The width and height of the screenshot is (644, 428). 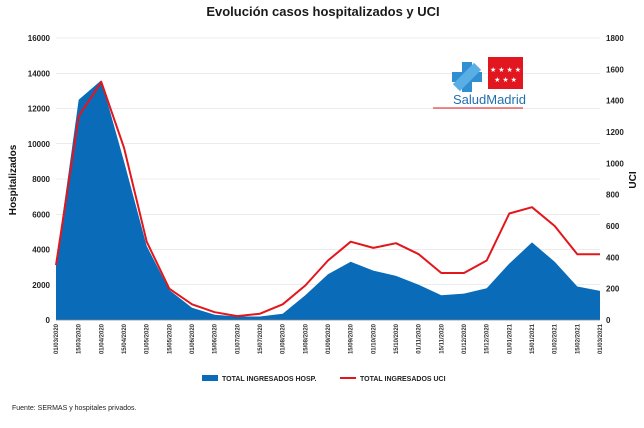 What do you see at coordinates (615, 69) in the screenshot?
I see `y2-tick-label: 1600` at bounding box center [615, 69].